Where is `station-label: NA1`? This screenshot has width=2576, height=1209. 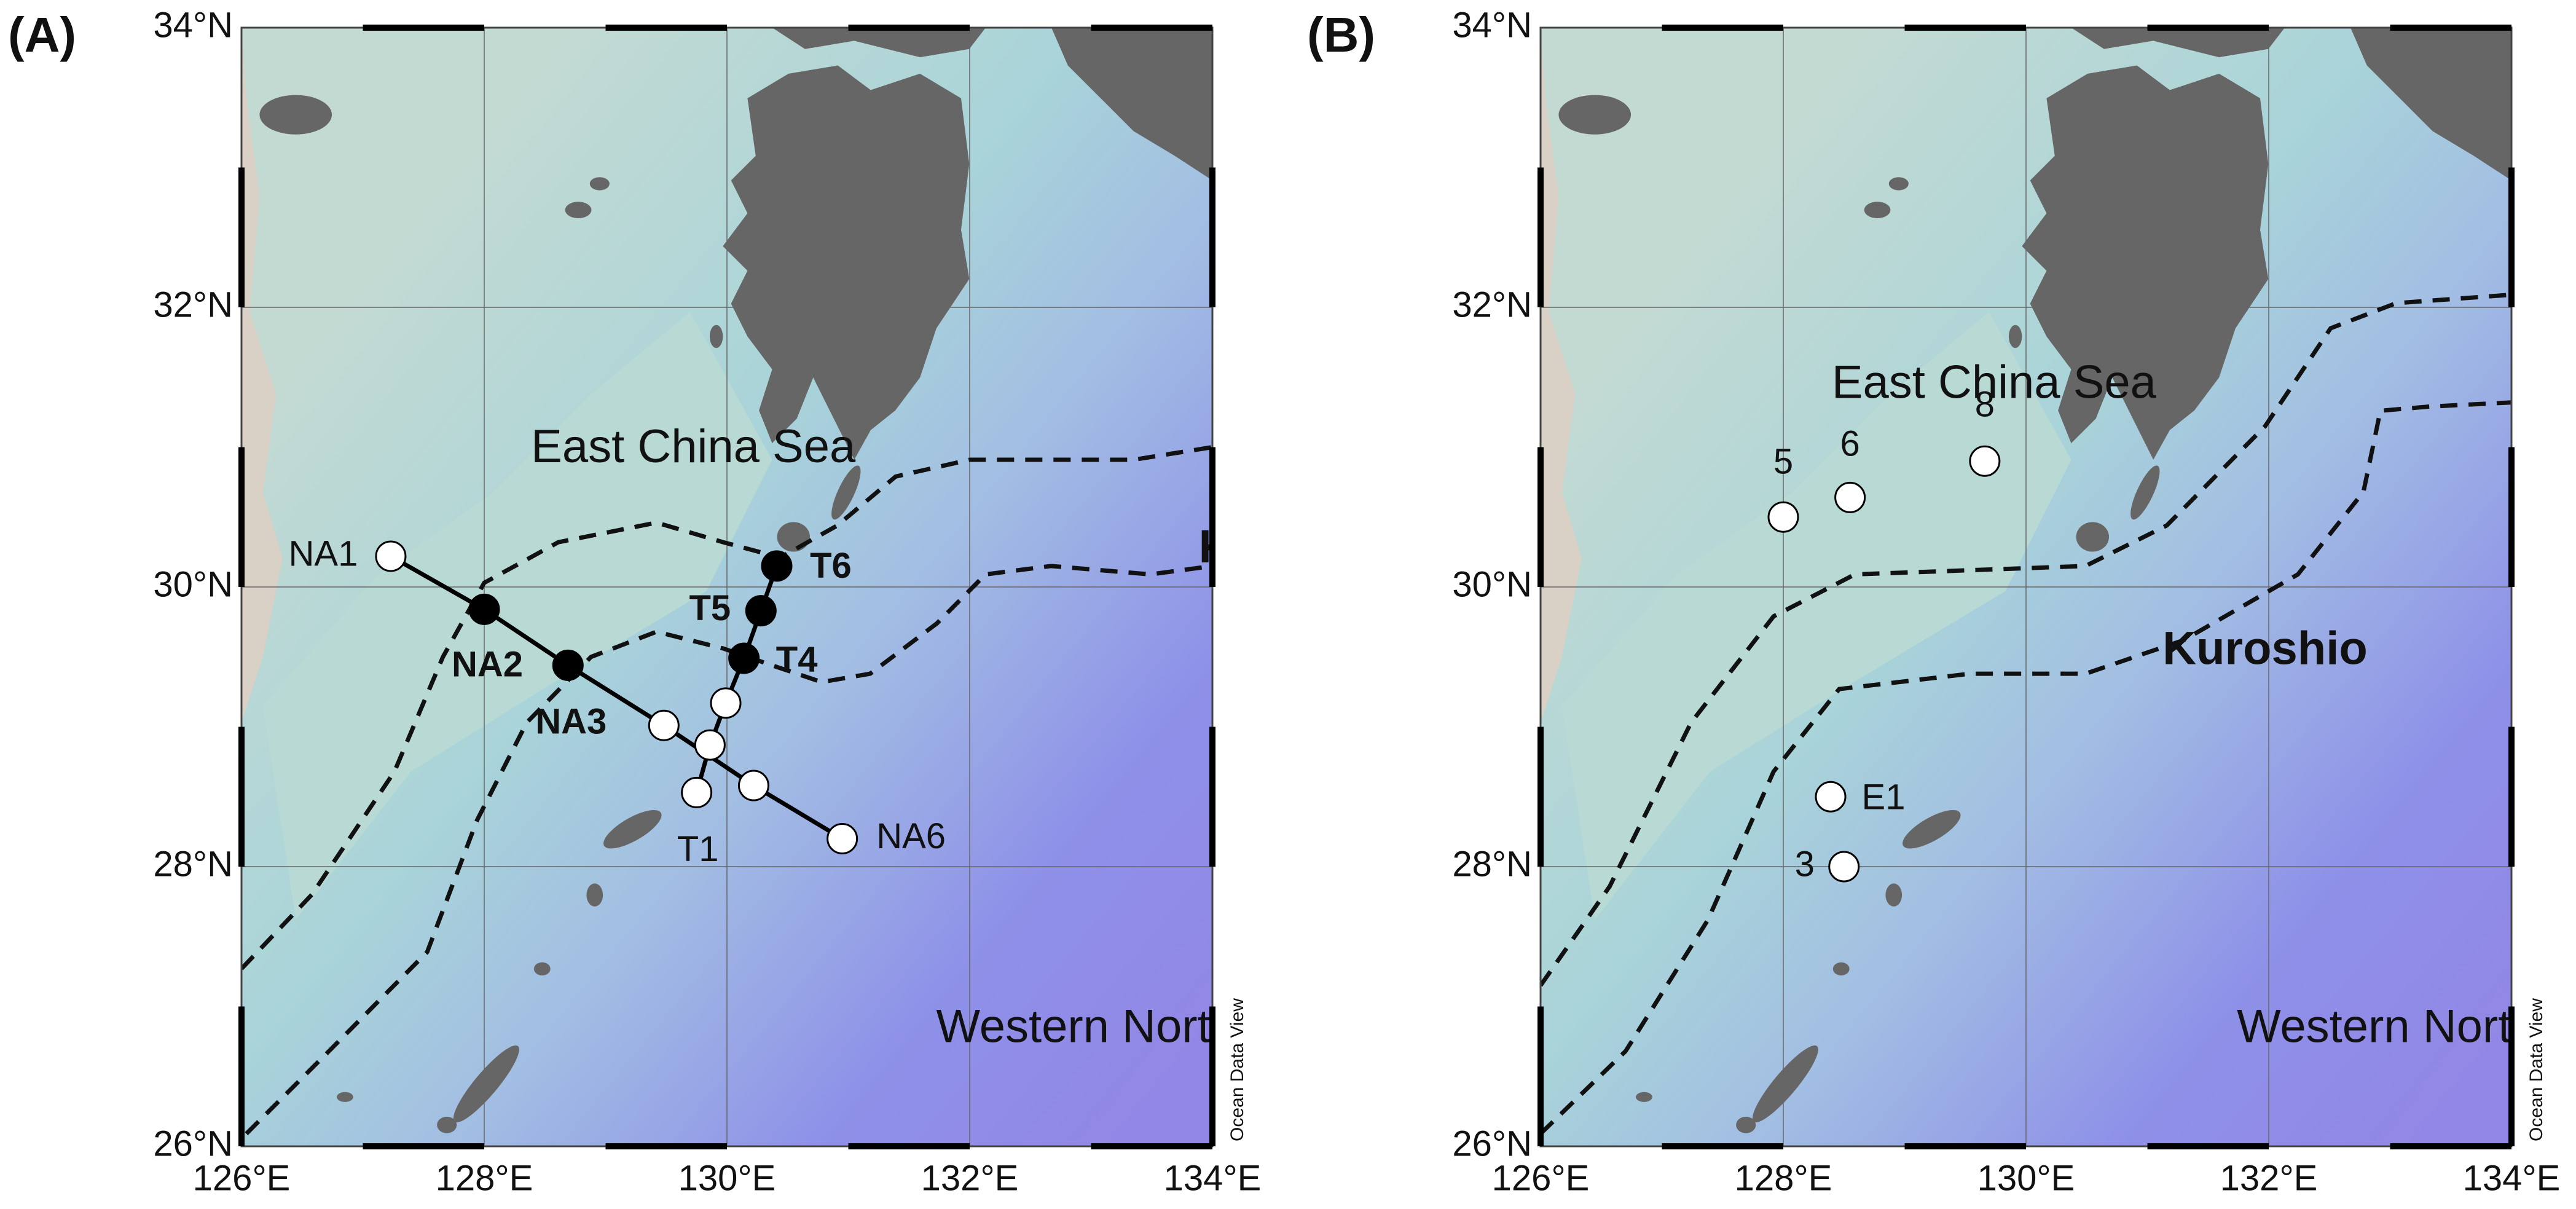 station-label: NA1 is located at coordinates (323, 553).